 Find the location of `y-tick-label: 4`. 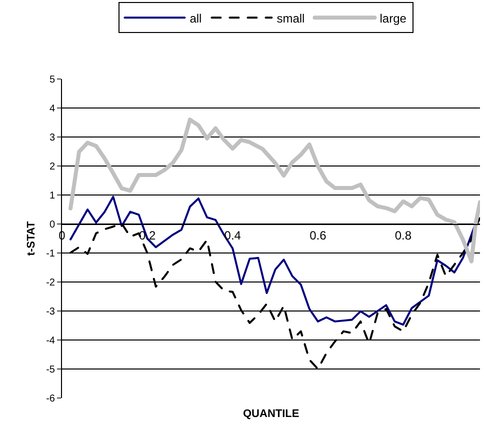

y-tick-label: 4 is located at coordinates (52, 109).